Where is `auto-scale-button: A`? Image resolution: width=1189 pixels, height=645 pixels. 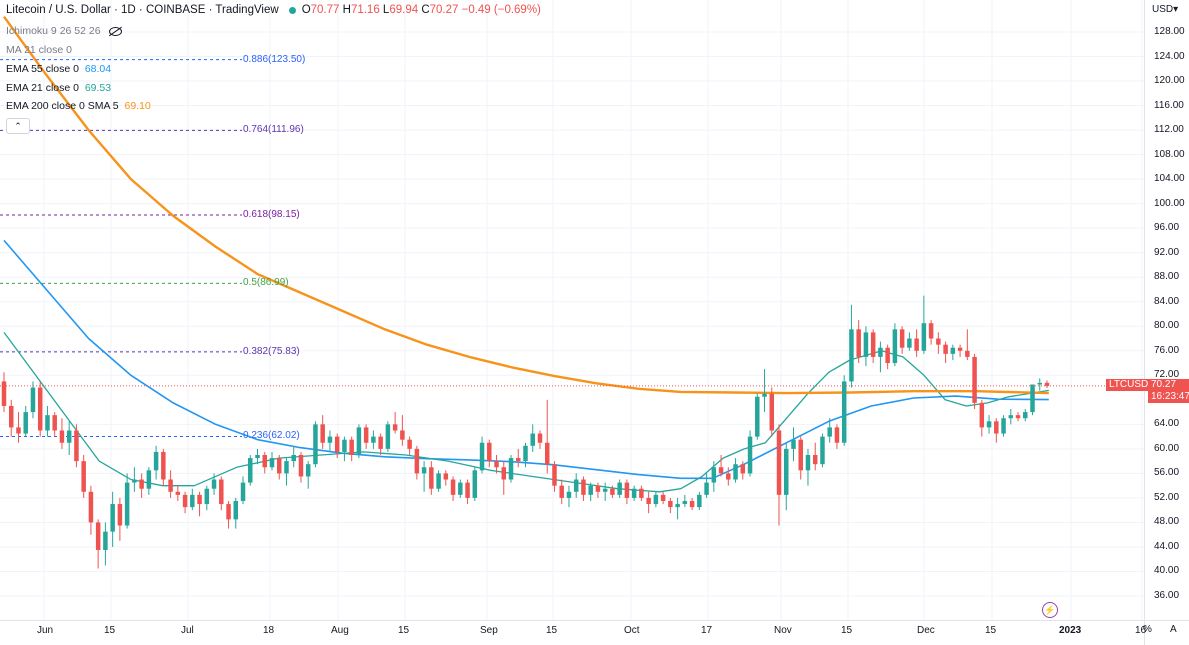 auto-scale-button: A is located at coordinates (1173, 629).